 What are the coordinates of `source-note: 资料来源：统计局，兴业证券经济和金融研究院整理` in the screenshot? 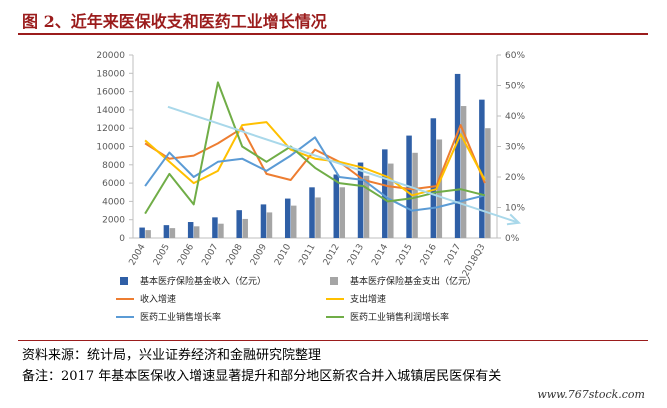 It's located at (172, 355).